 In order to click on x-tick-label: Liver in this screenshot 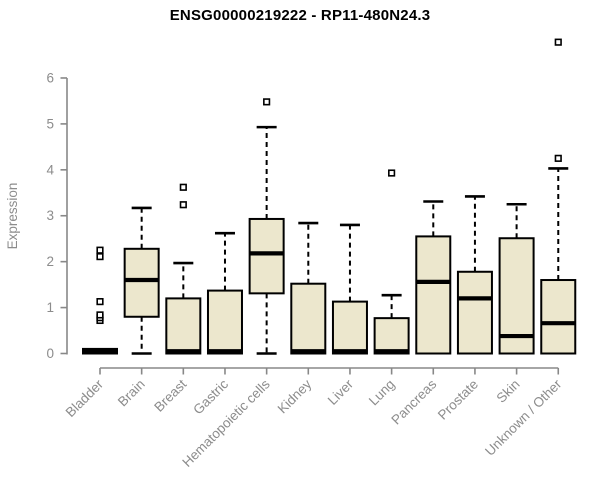, I will do `click(341, 392)`.